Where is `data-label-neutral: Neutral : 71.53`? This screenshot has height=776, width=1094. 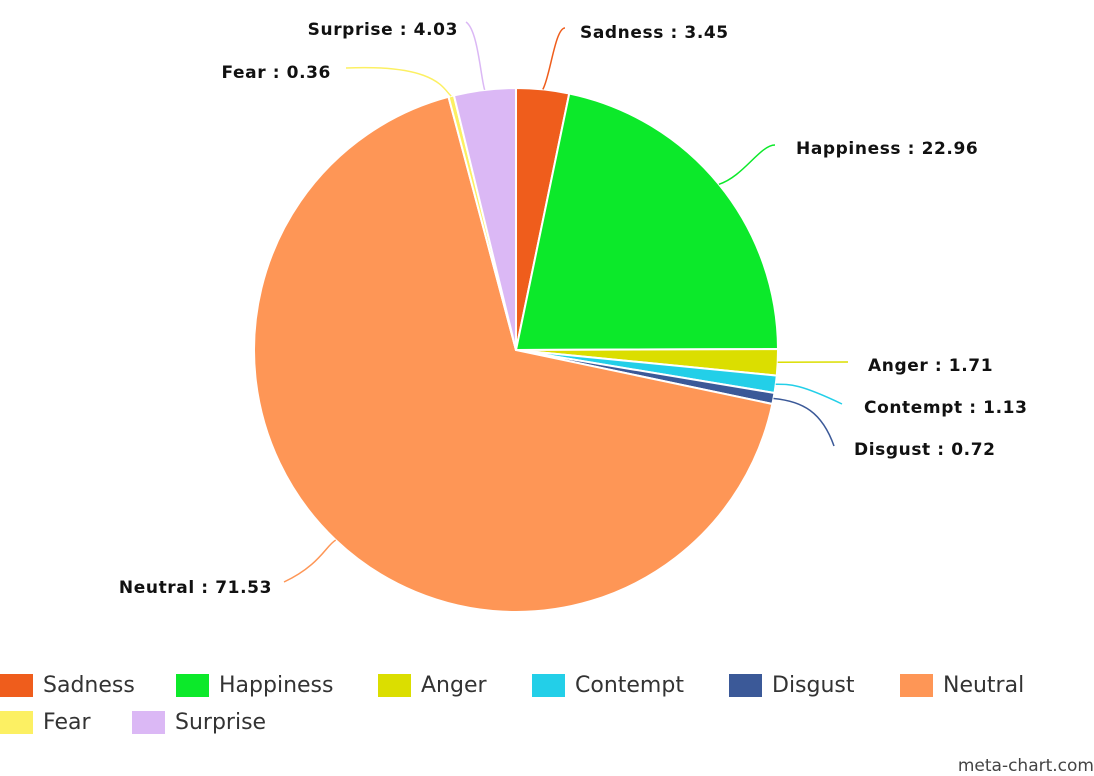 data-label-neutral: Neutral : 71.53 is located at coordinates (195, 588).